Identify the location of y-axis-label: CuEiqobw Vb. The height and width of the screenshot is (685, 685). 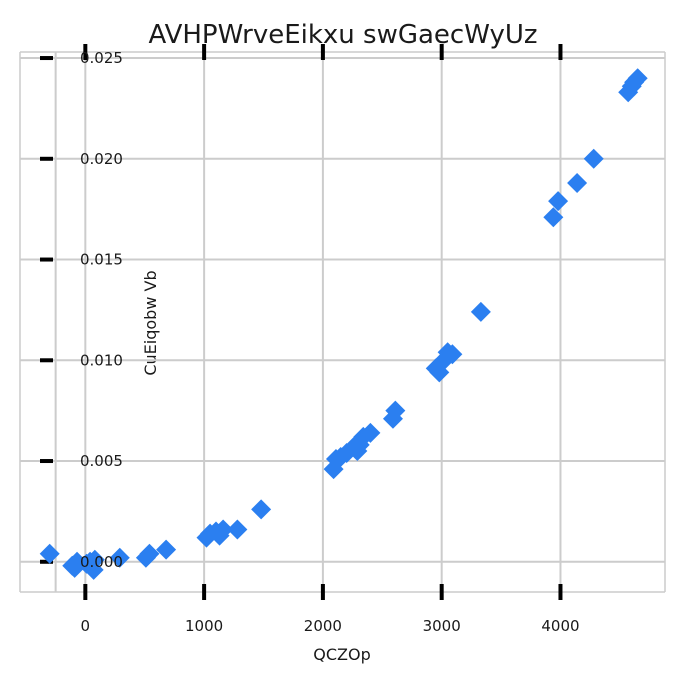
(150, 322).